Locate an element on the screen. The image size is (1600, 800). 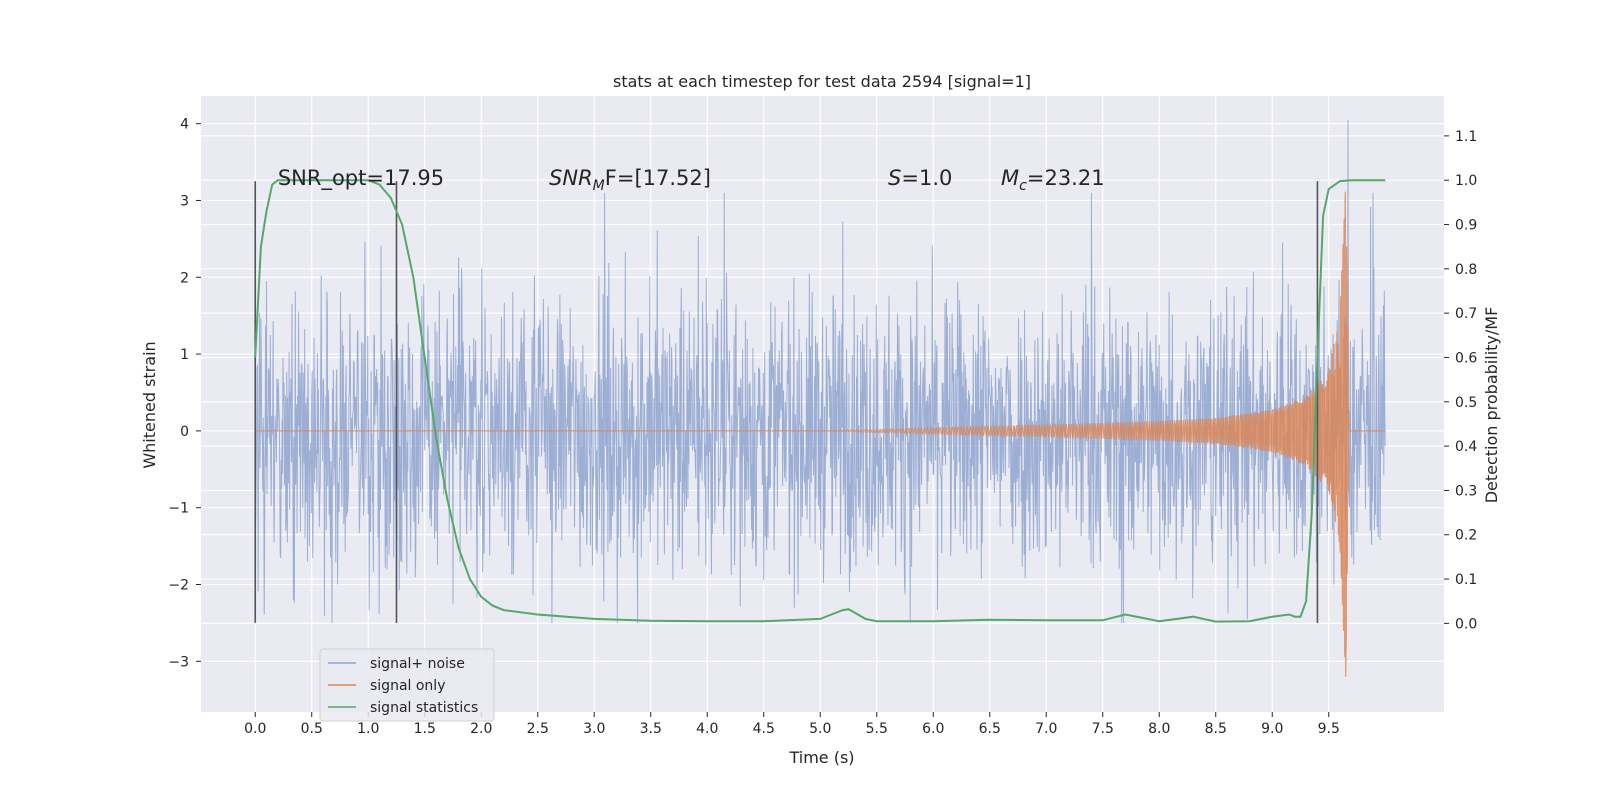
x-axis-label: Time (s) is located at coordinates (821, 757).